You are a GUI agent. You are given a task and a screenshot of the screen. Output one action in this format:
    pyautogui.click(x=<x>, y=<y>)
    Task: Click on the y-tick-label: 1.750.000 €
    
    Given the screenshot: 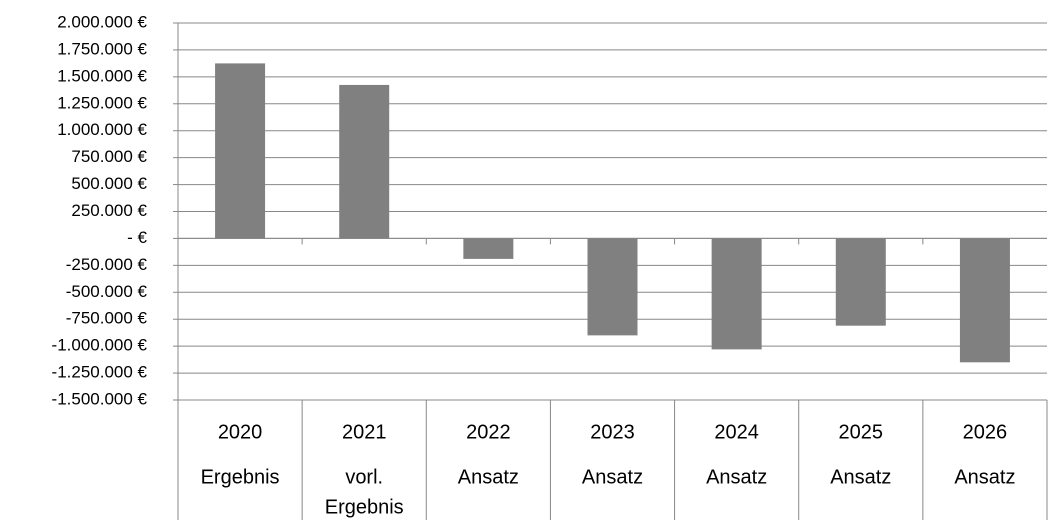 What is the action you would take?
    pyautogui.click(x=102, y=48)
    